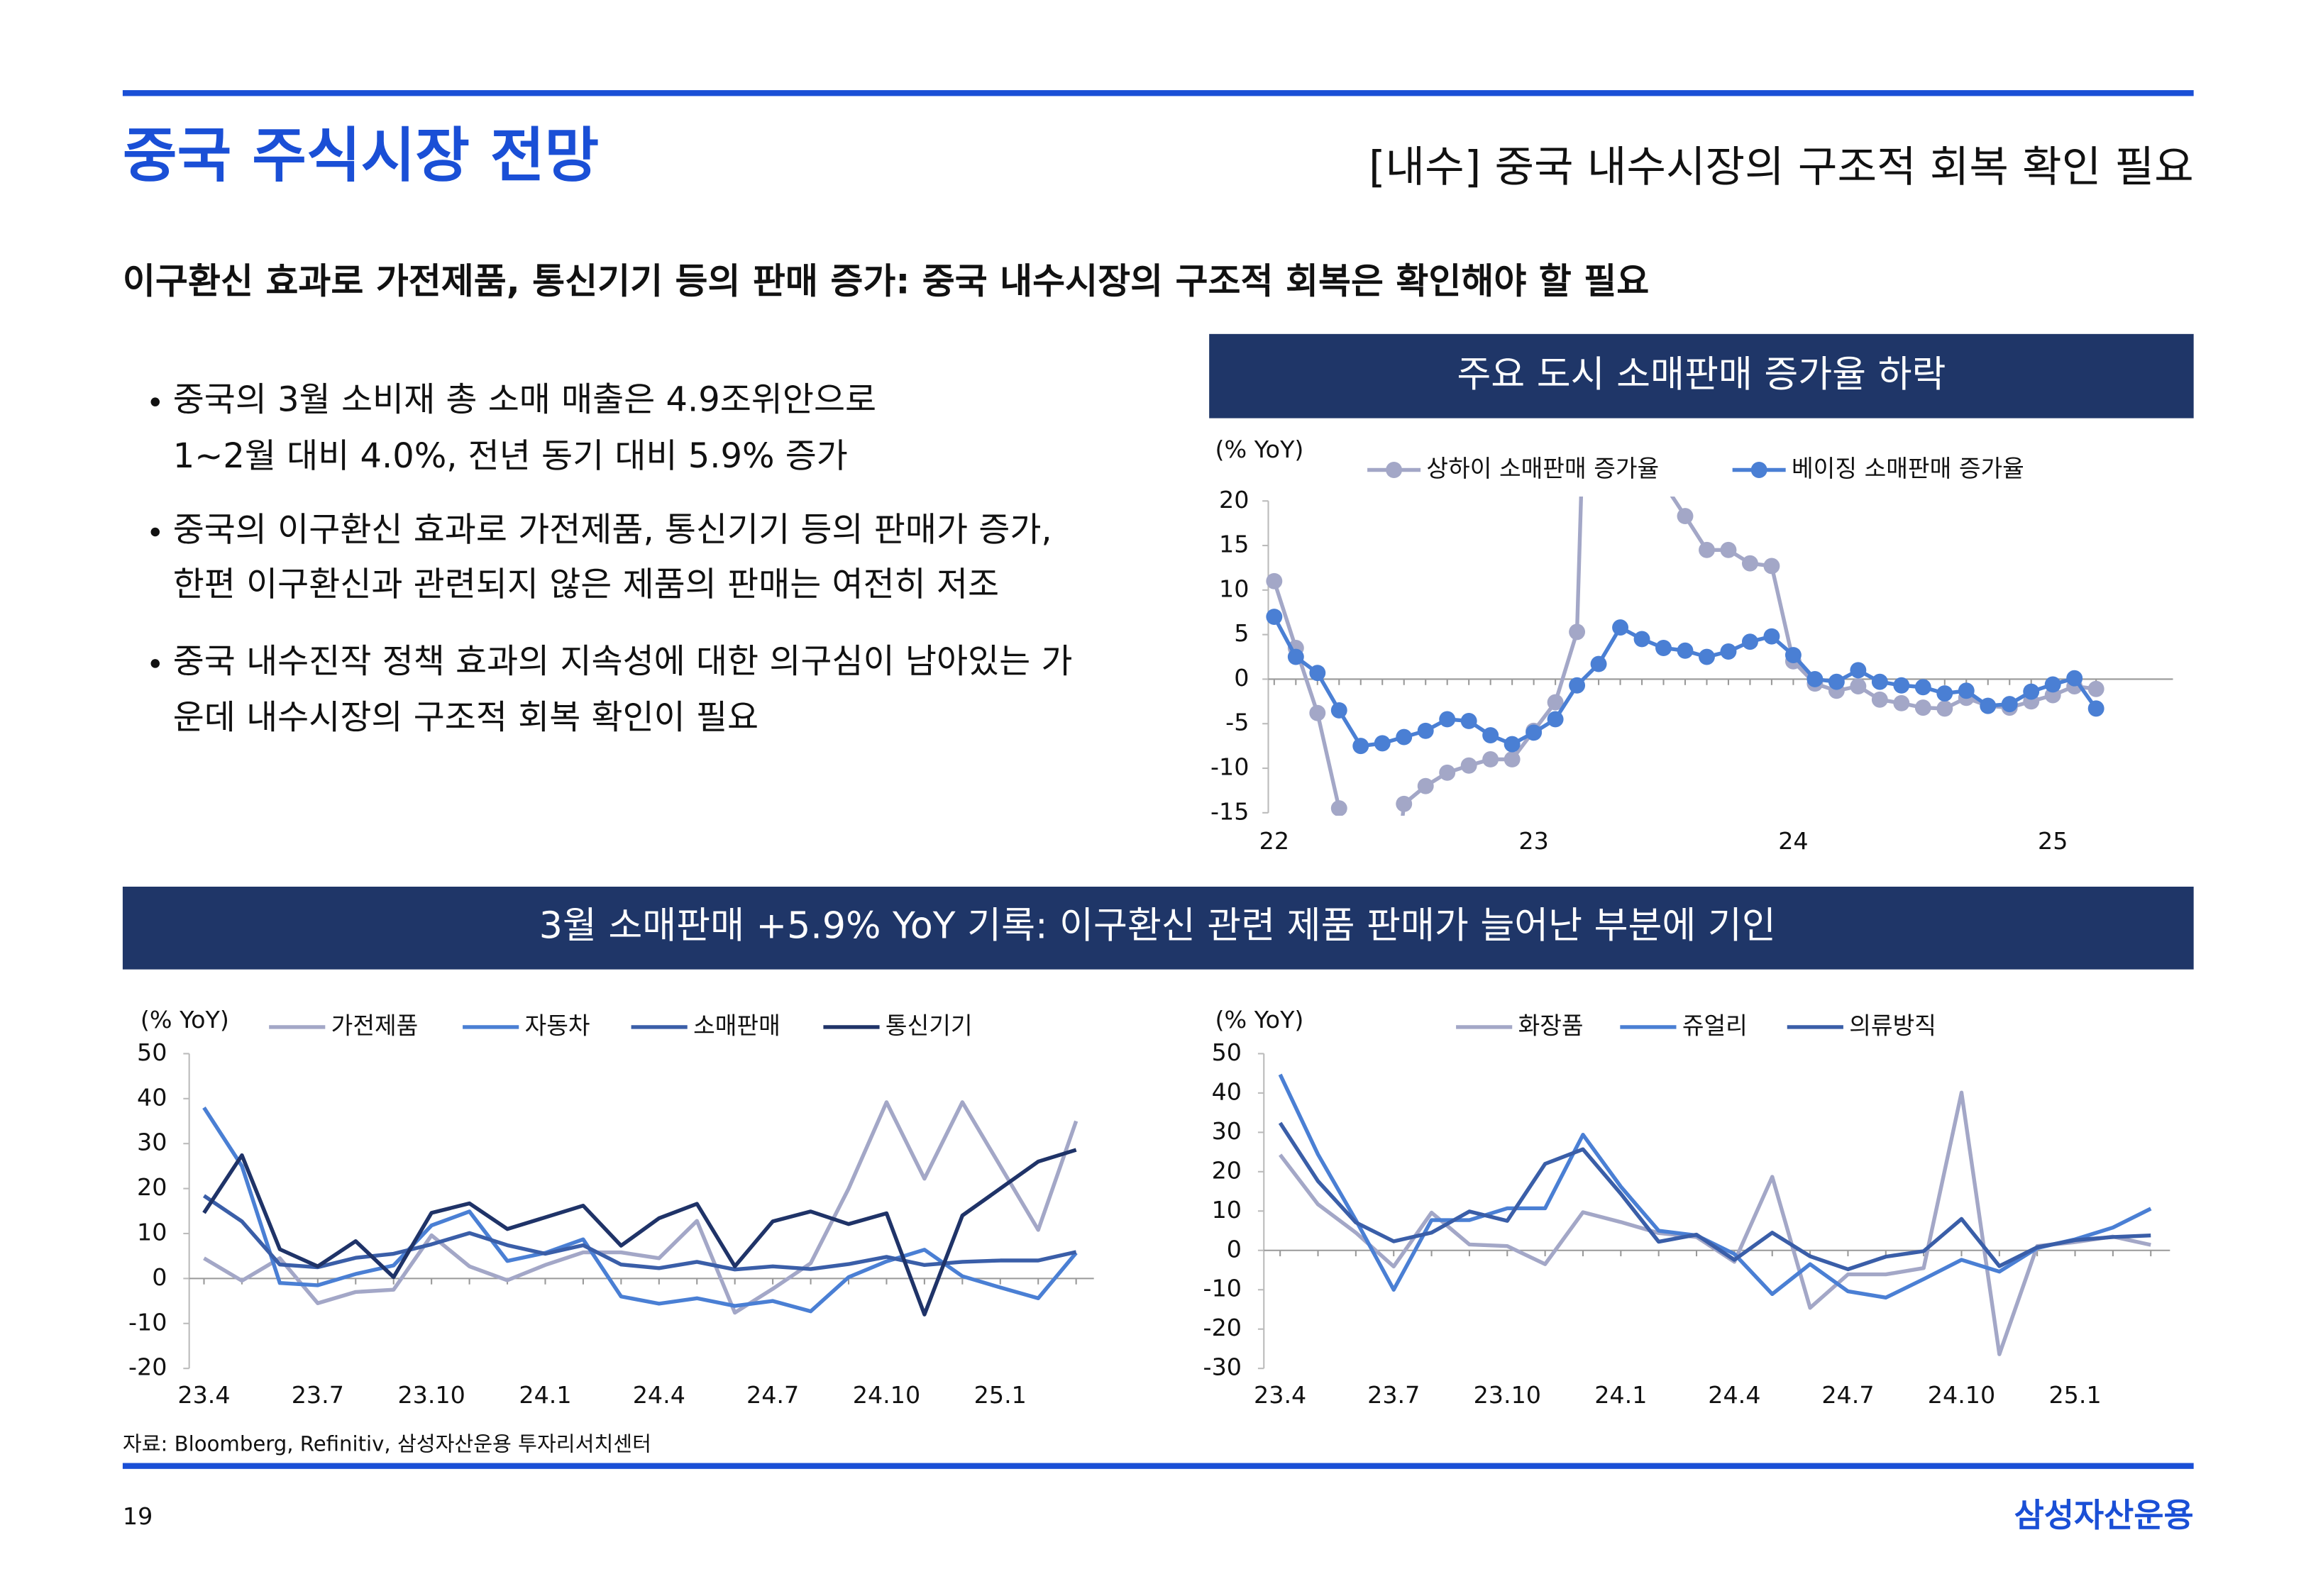 This screenshot has height=1596, width=2306. Describe the element at coordinates (1715, 1025) in the screenshot. I see `legend-label: 쥬얼리` at that location.